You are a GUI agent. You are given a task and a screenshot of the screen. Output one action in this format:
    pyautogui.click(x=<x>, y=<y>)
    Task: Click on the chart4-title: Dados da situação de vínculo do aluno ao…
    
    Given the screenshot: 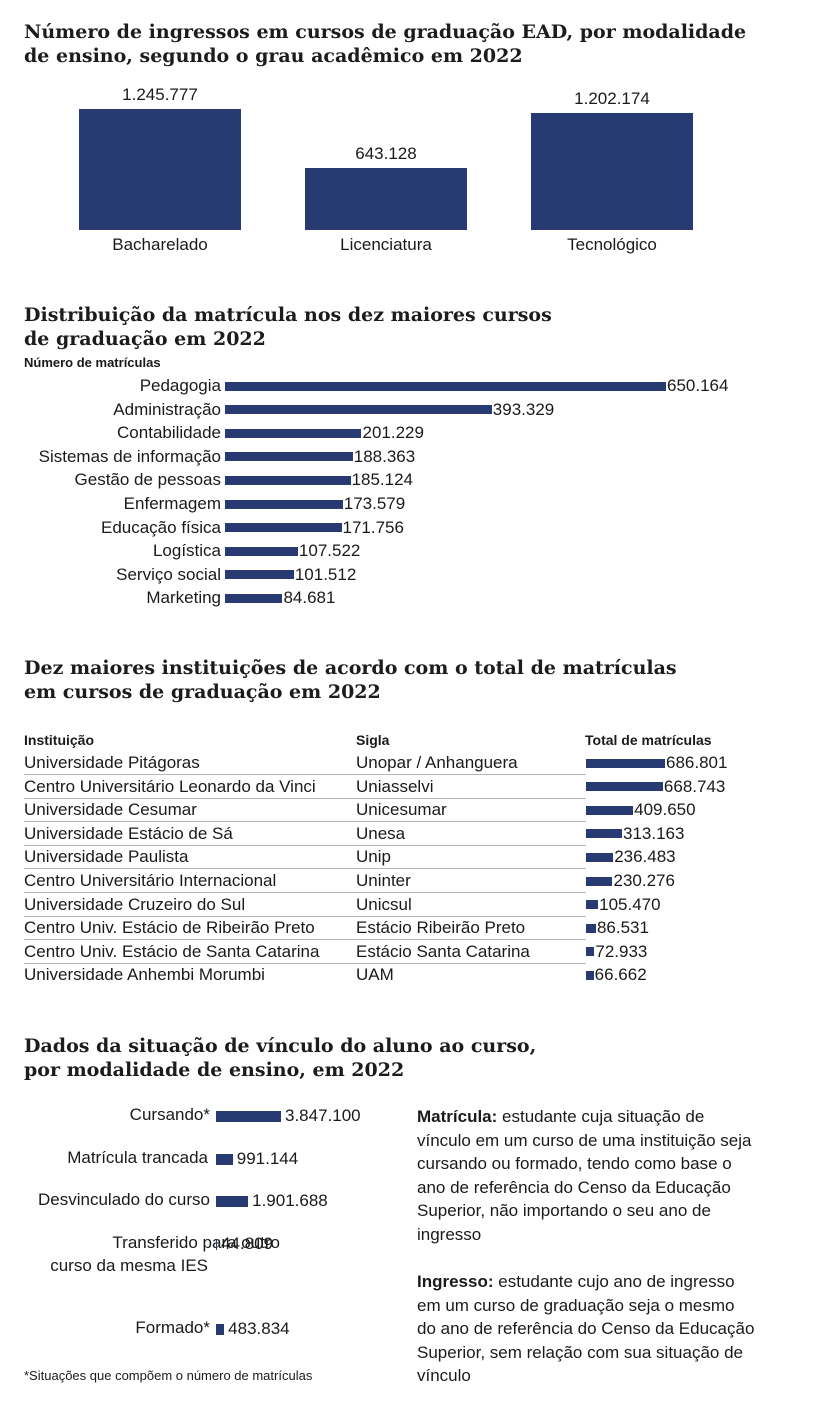 What is the action you would take?
    pyautogui.click(x=280, y=1058)
    